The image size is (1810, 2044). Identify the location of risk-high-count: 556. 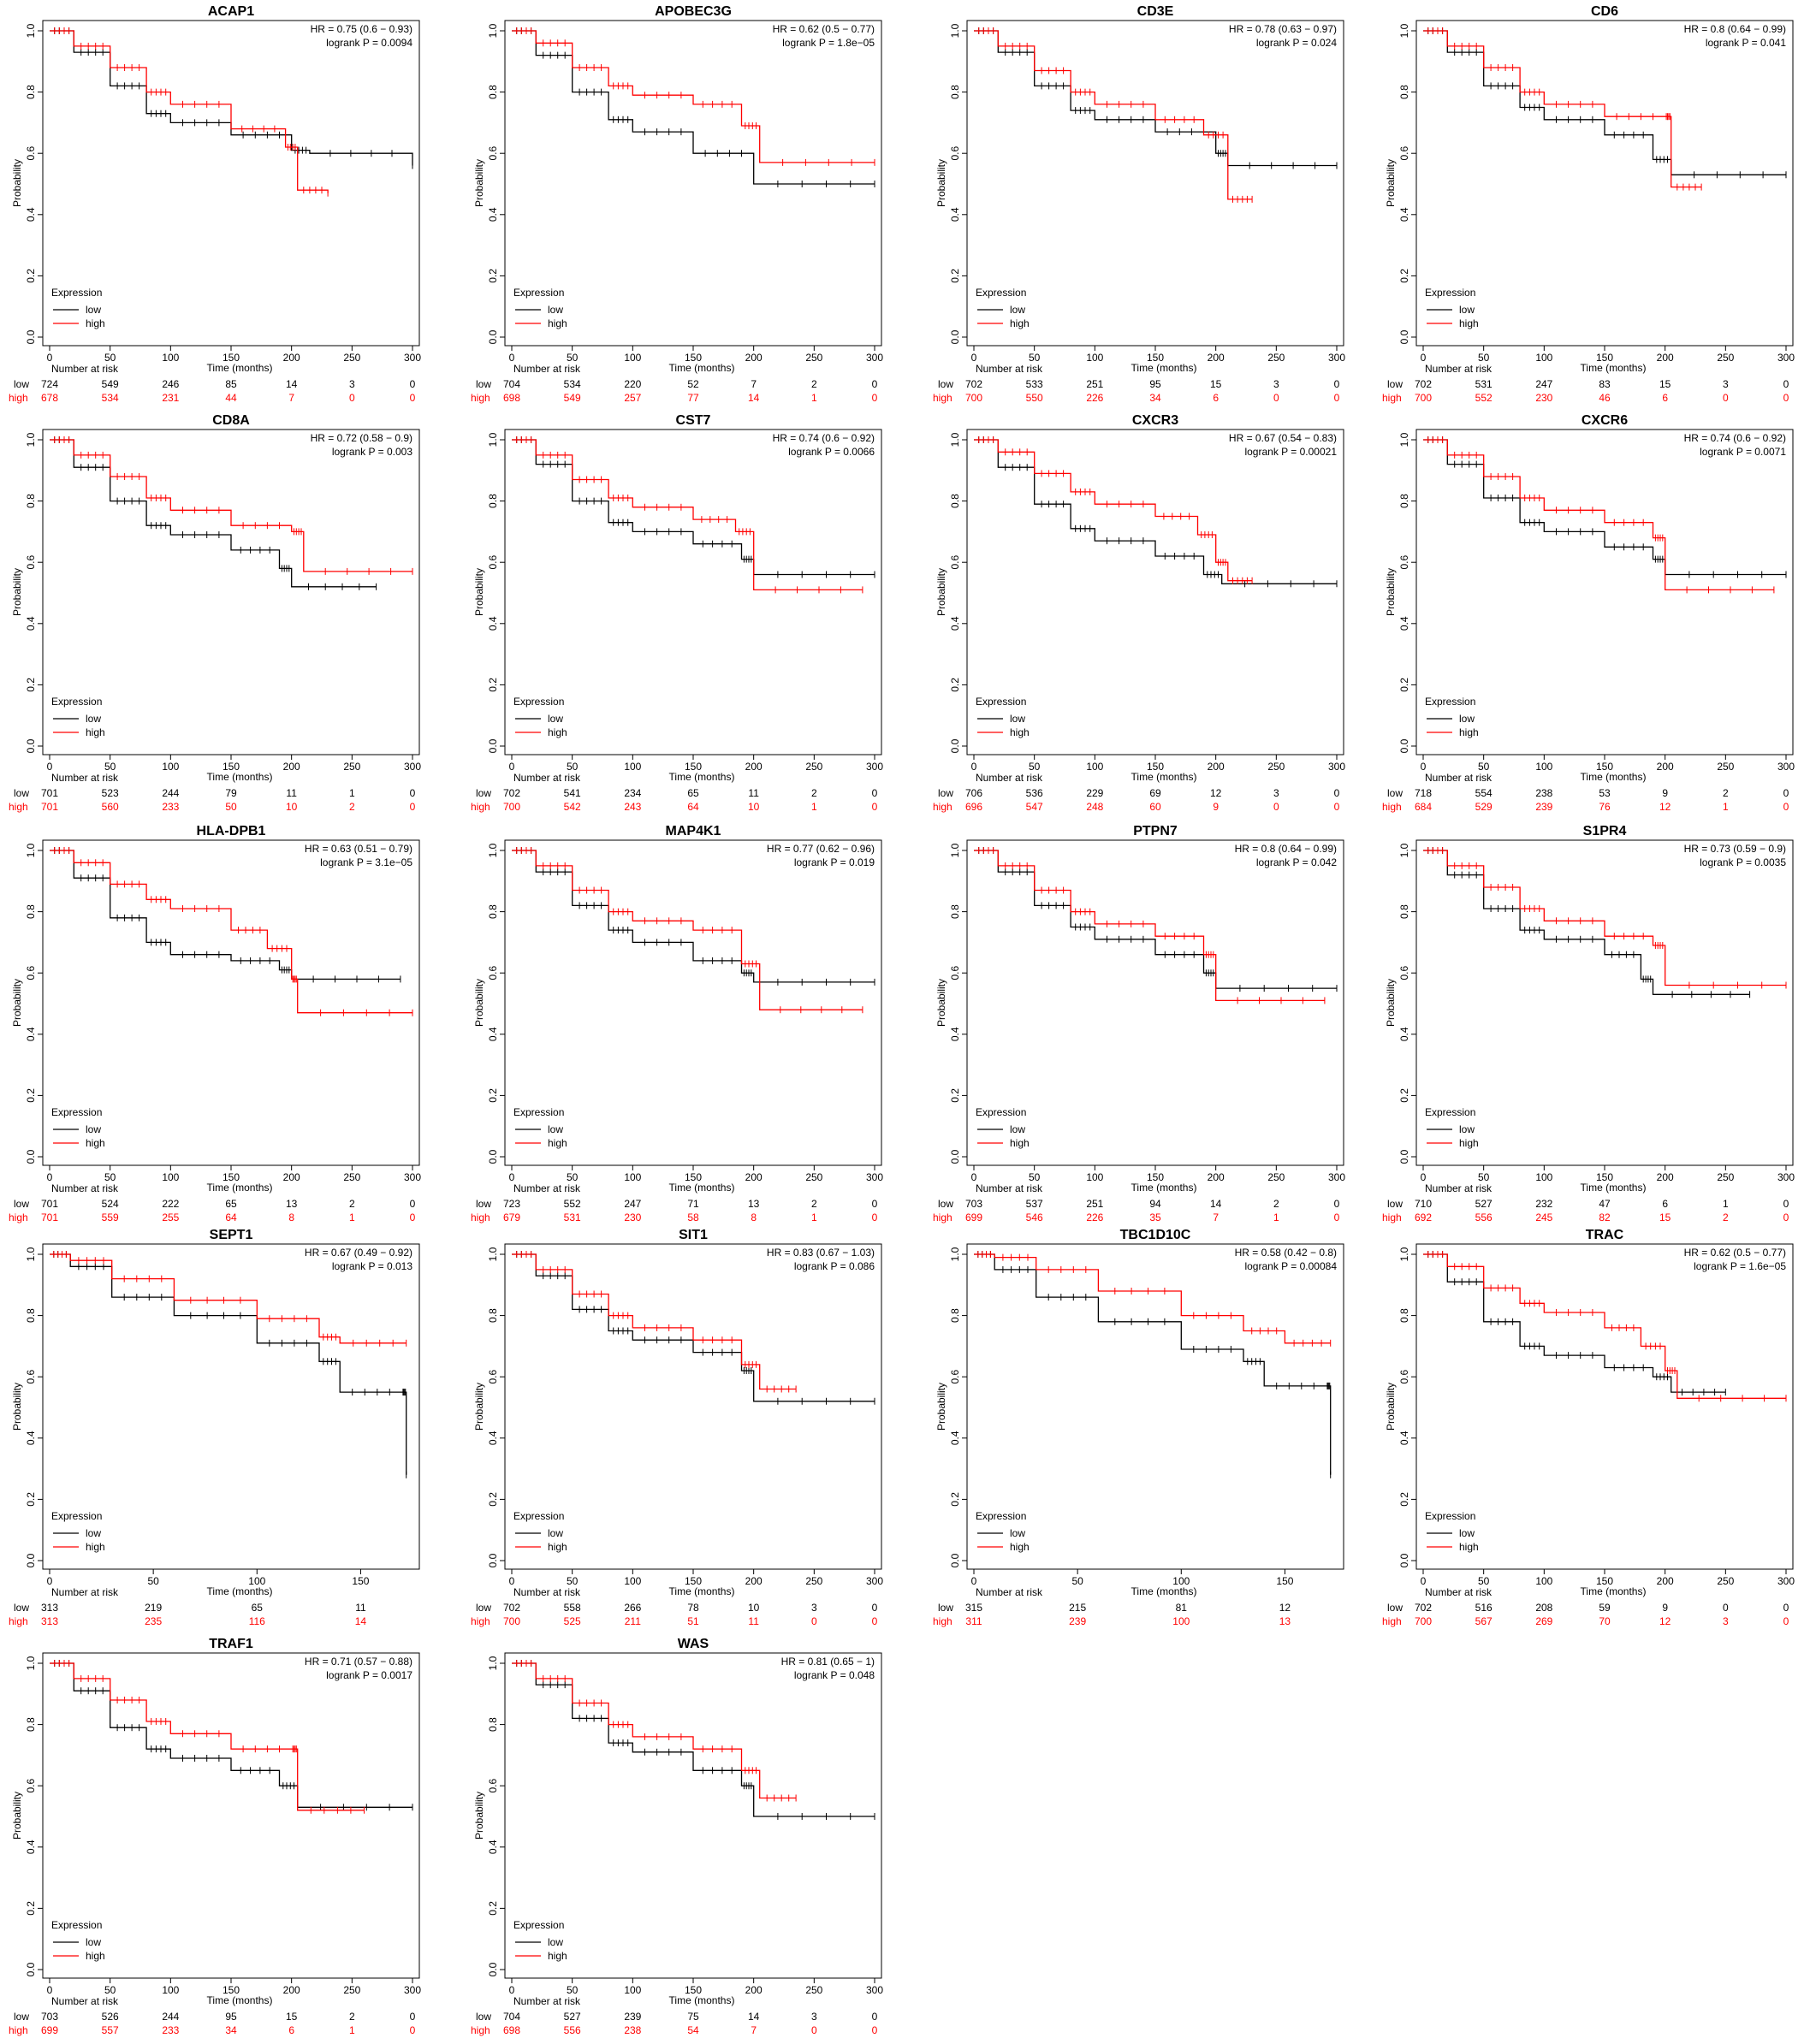
(1484, 1217).